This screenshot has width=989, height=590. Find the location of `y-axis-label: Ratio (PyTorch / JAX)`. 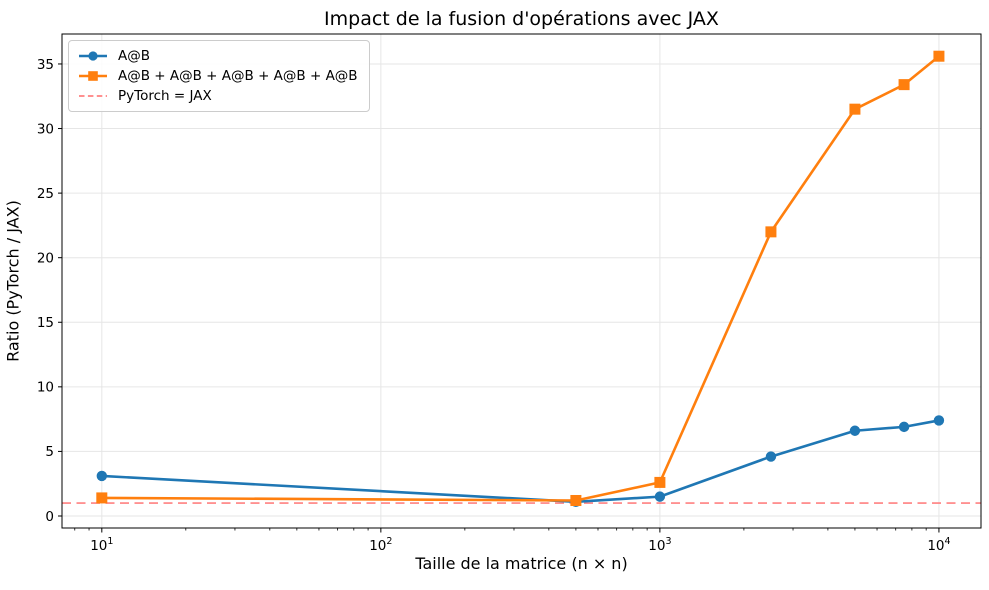

y-axis-label: Ratio (PyTorch / JAX) is located at coordinates (13, 281).